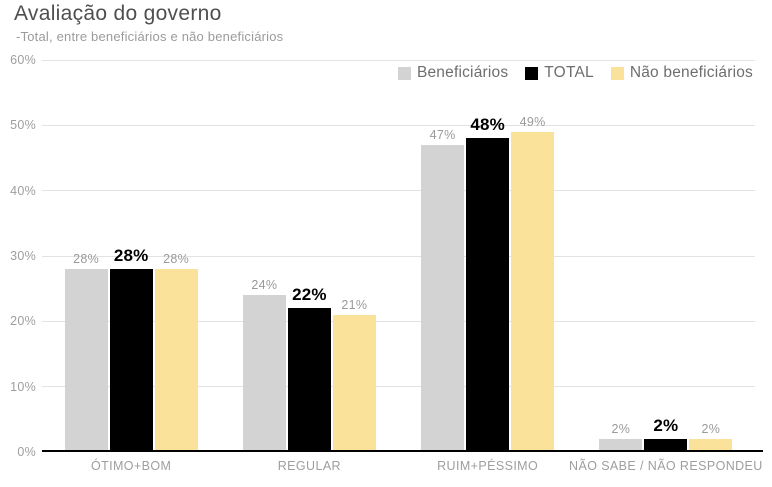 The width and height of the screenshot is (772, 487). I want to click on y-tick-label-0: 0%, so click(26, 452).